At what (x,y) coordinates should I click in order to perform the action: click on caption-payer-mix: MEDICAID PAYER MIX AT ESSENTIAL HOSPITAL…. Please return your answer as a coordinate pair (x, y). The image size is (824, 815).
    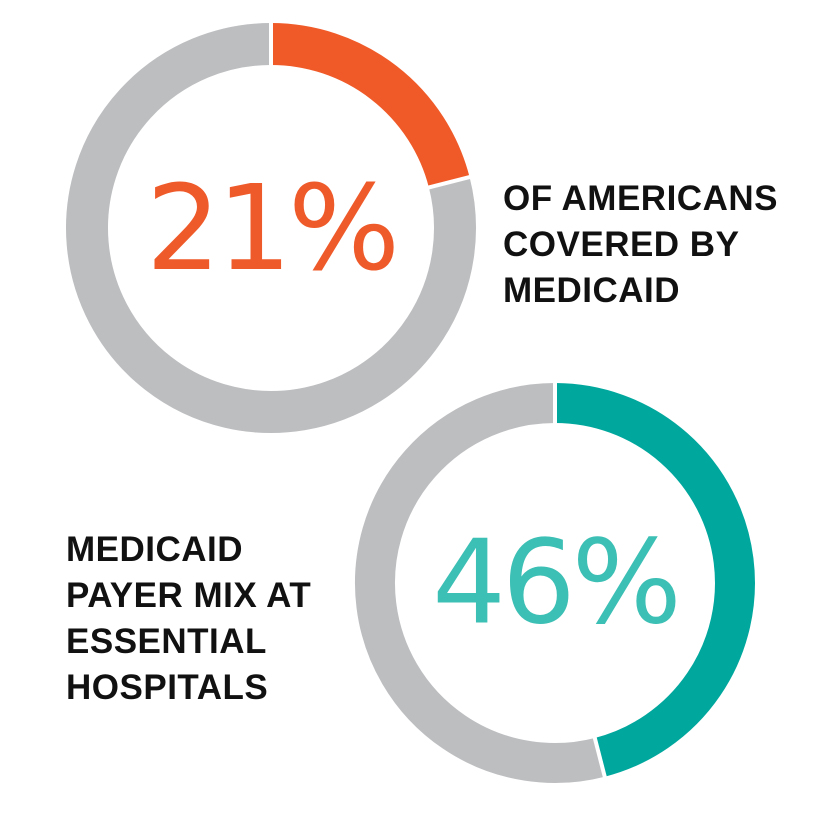
    Looking at the image, I should click on (188, 619).